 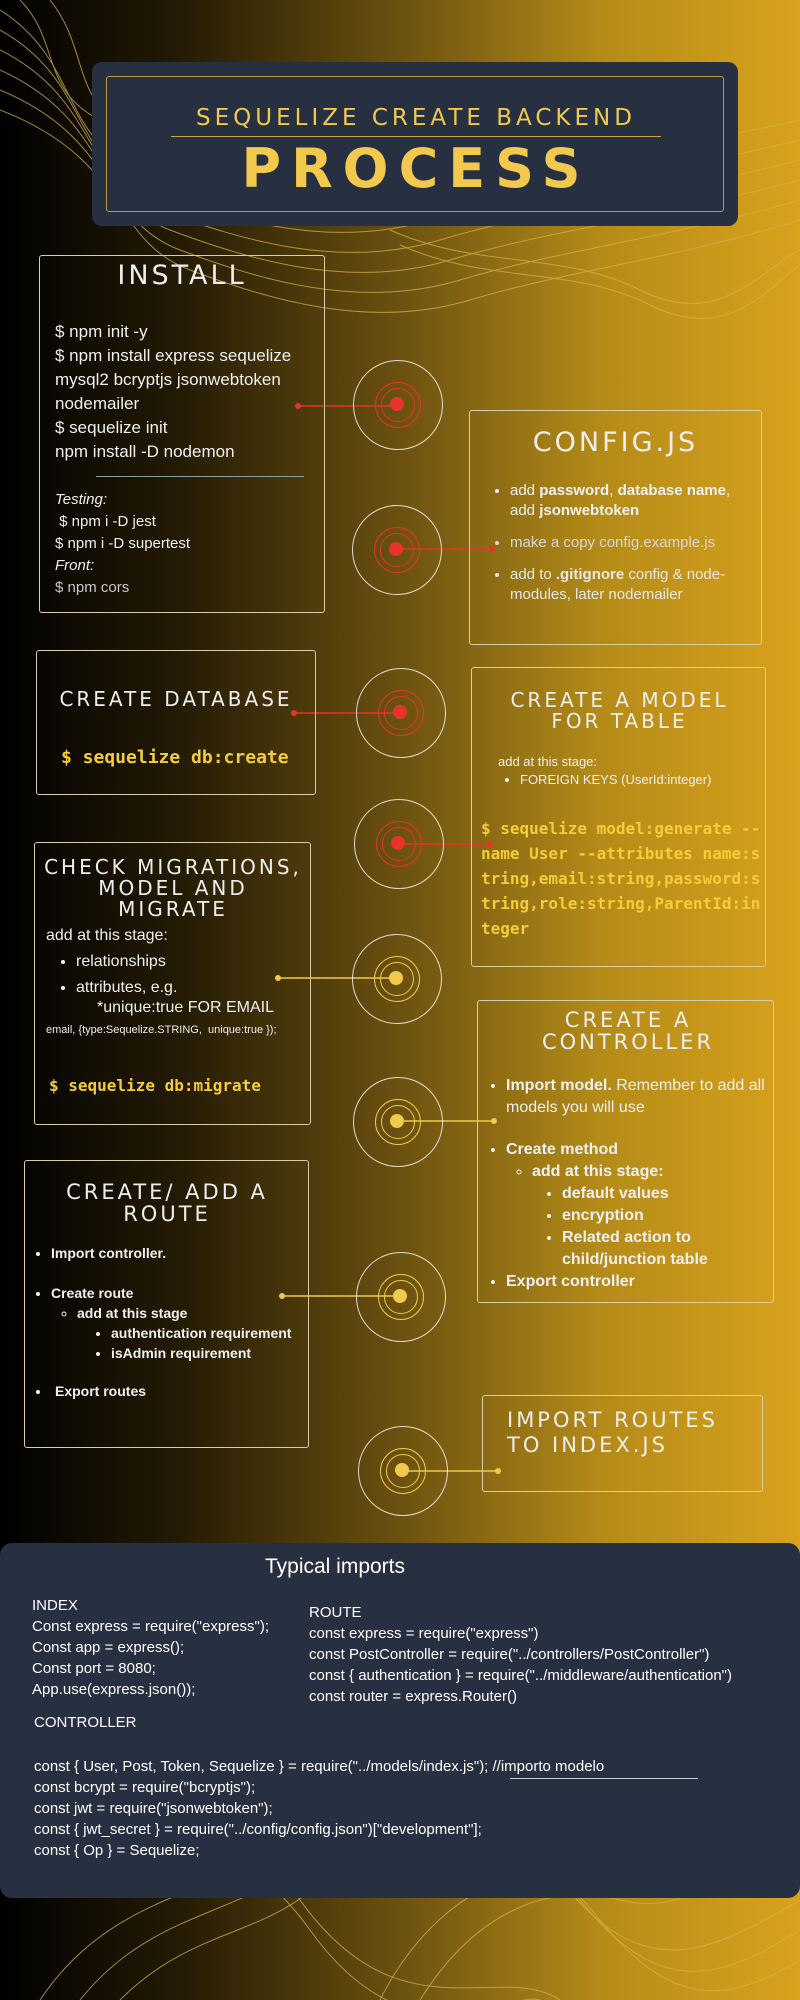 What do you see at coordinates (55, 1605) in the screenshot?
I see `index-label: INDEX` at bounding box center [55, 1605].